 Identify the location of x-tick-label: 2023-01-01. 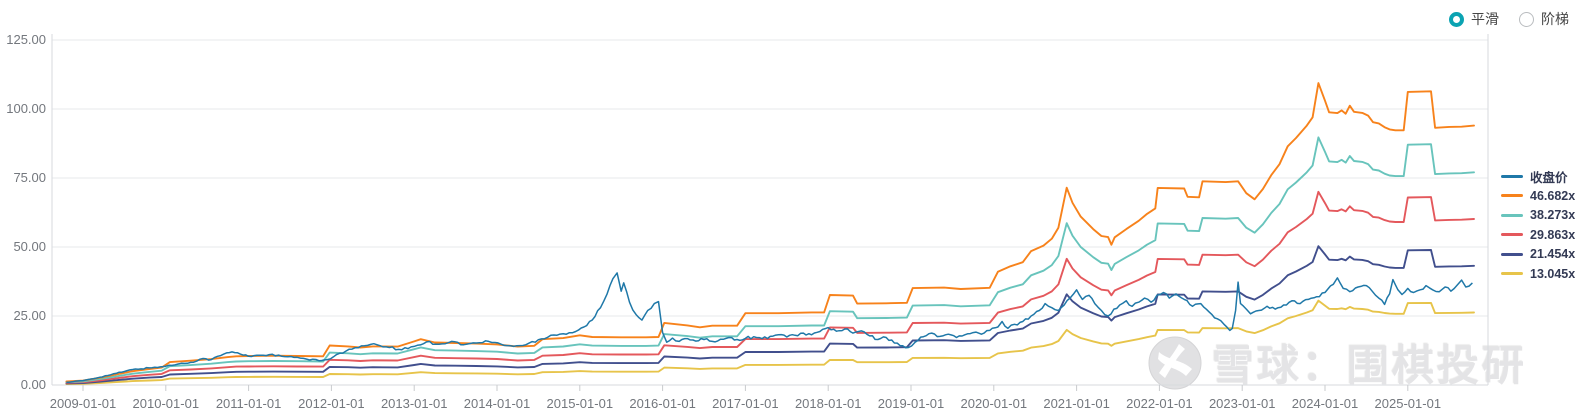
(1242, 403).